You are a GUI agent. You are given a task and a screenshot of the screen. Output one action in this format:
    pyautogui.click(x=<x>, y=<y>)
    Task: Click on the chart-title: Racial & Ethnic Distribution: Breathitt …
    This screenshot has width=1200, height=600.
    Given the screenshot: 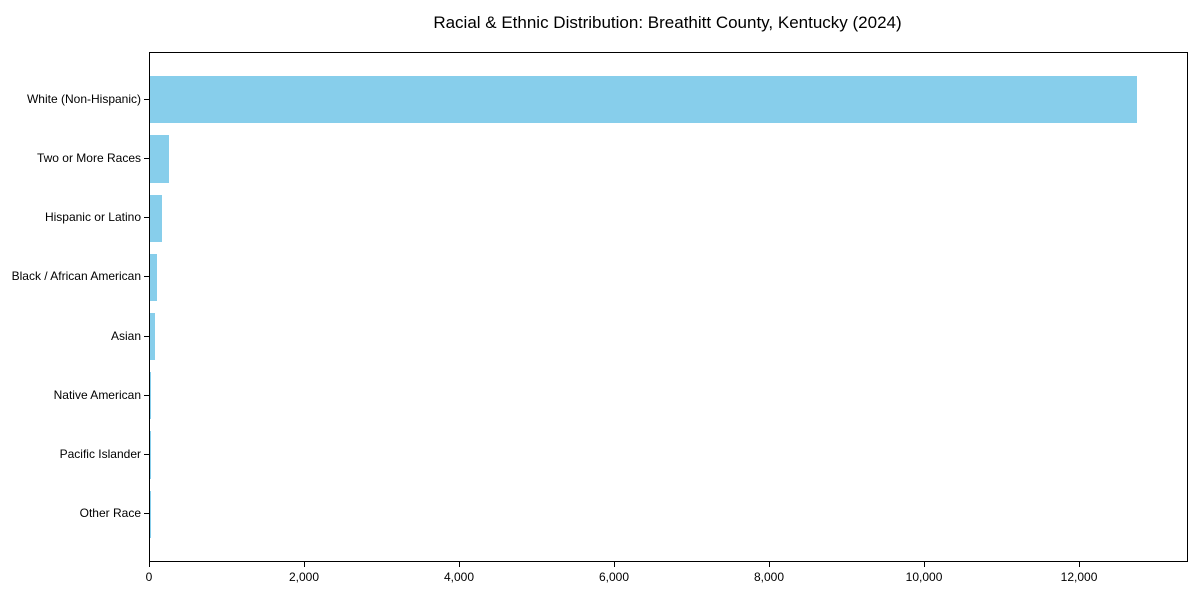 What is the action you would take?
    pyautogui.click(x=667, y=22)
    